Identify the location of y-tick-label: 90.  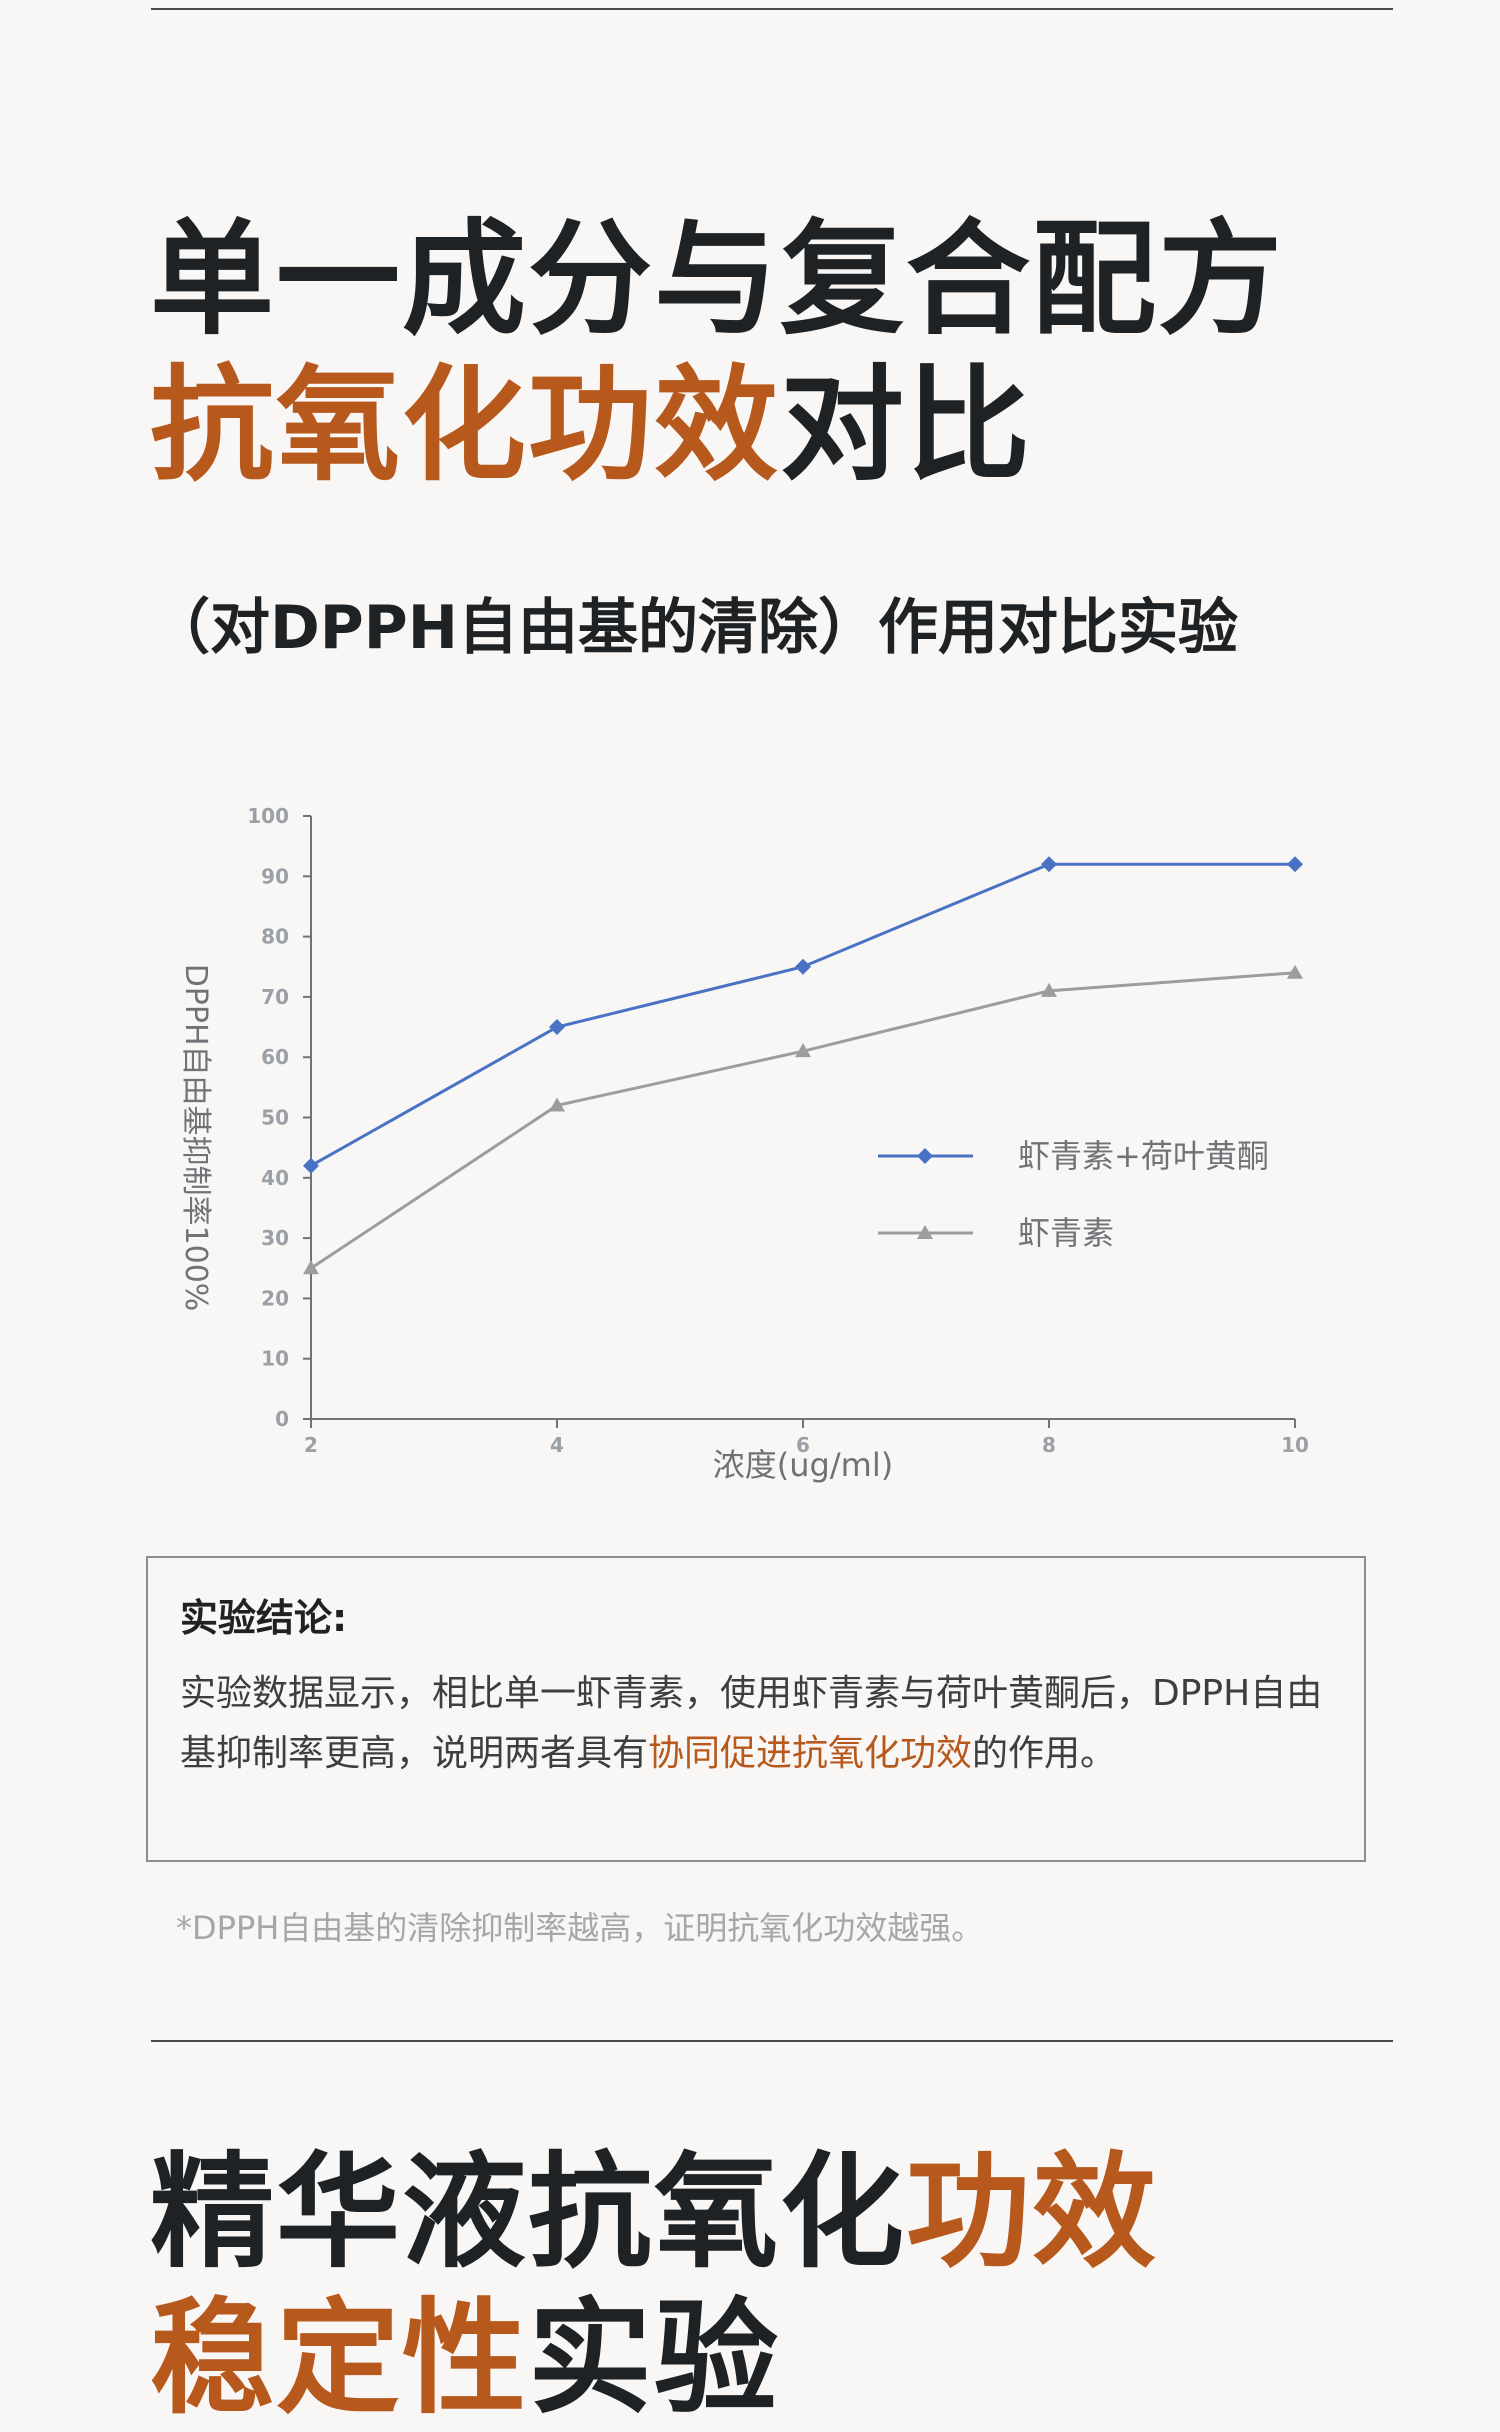
(275, 876).